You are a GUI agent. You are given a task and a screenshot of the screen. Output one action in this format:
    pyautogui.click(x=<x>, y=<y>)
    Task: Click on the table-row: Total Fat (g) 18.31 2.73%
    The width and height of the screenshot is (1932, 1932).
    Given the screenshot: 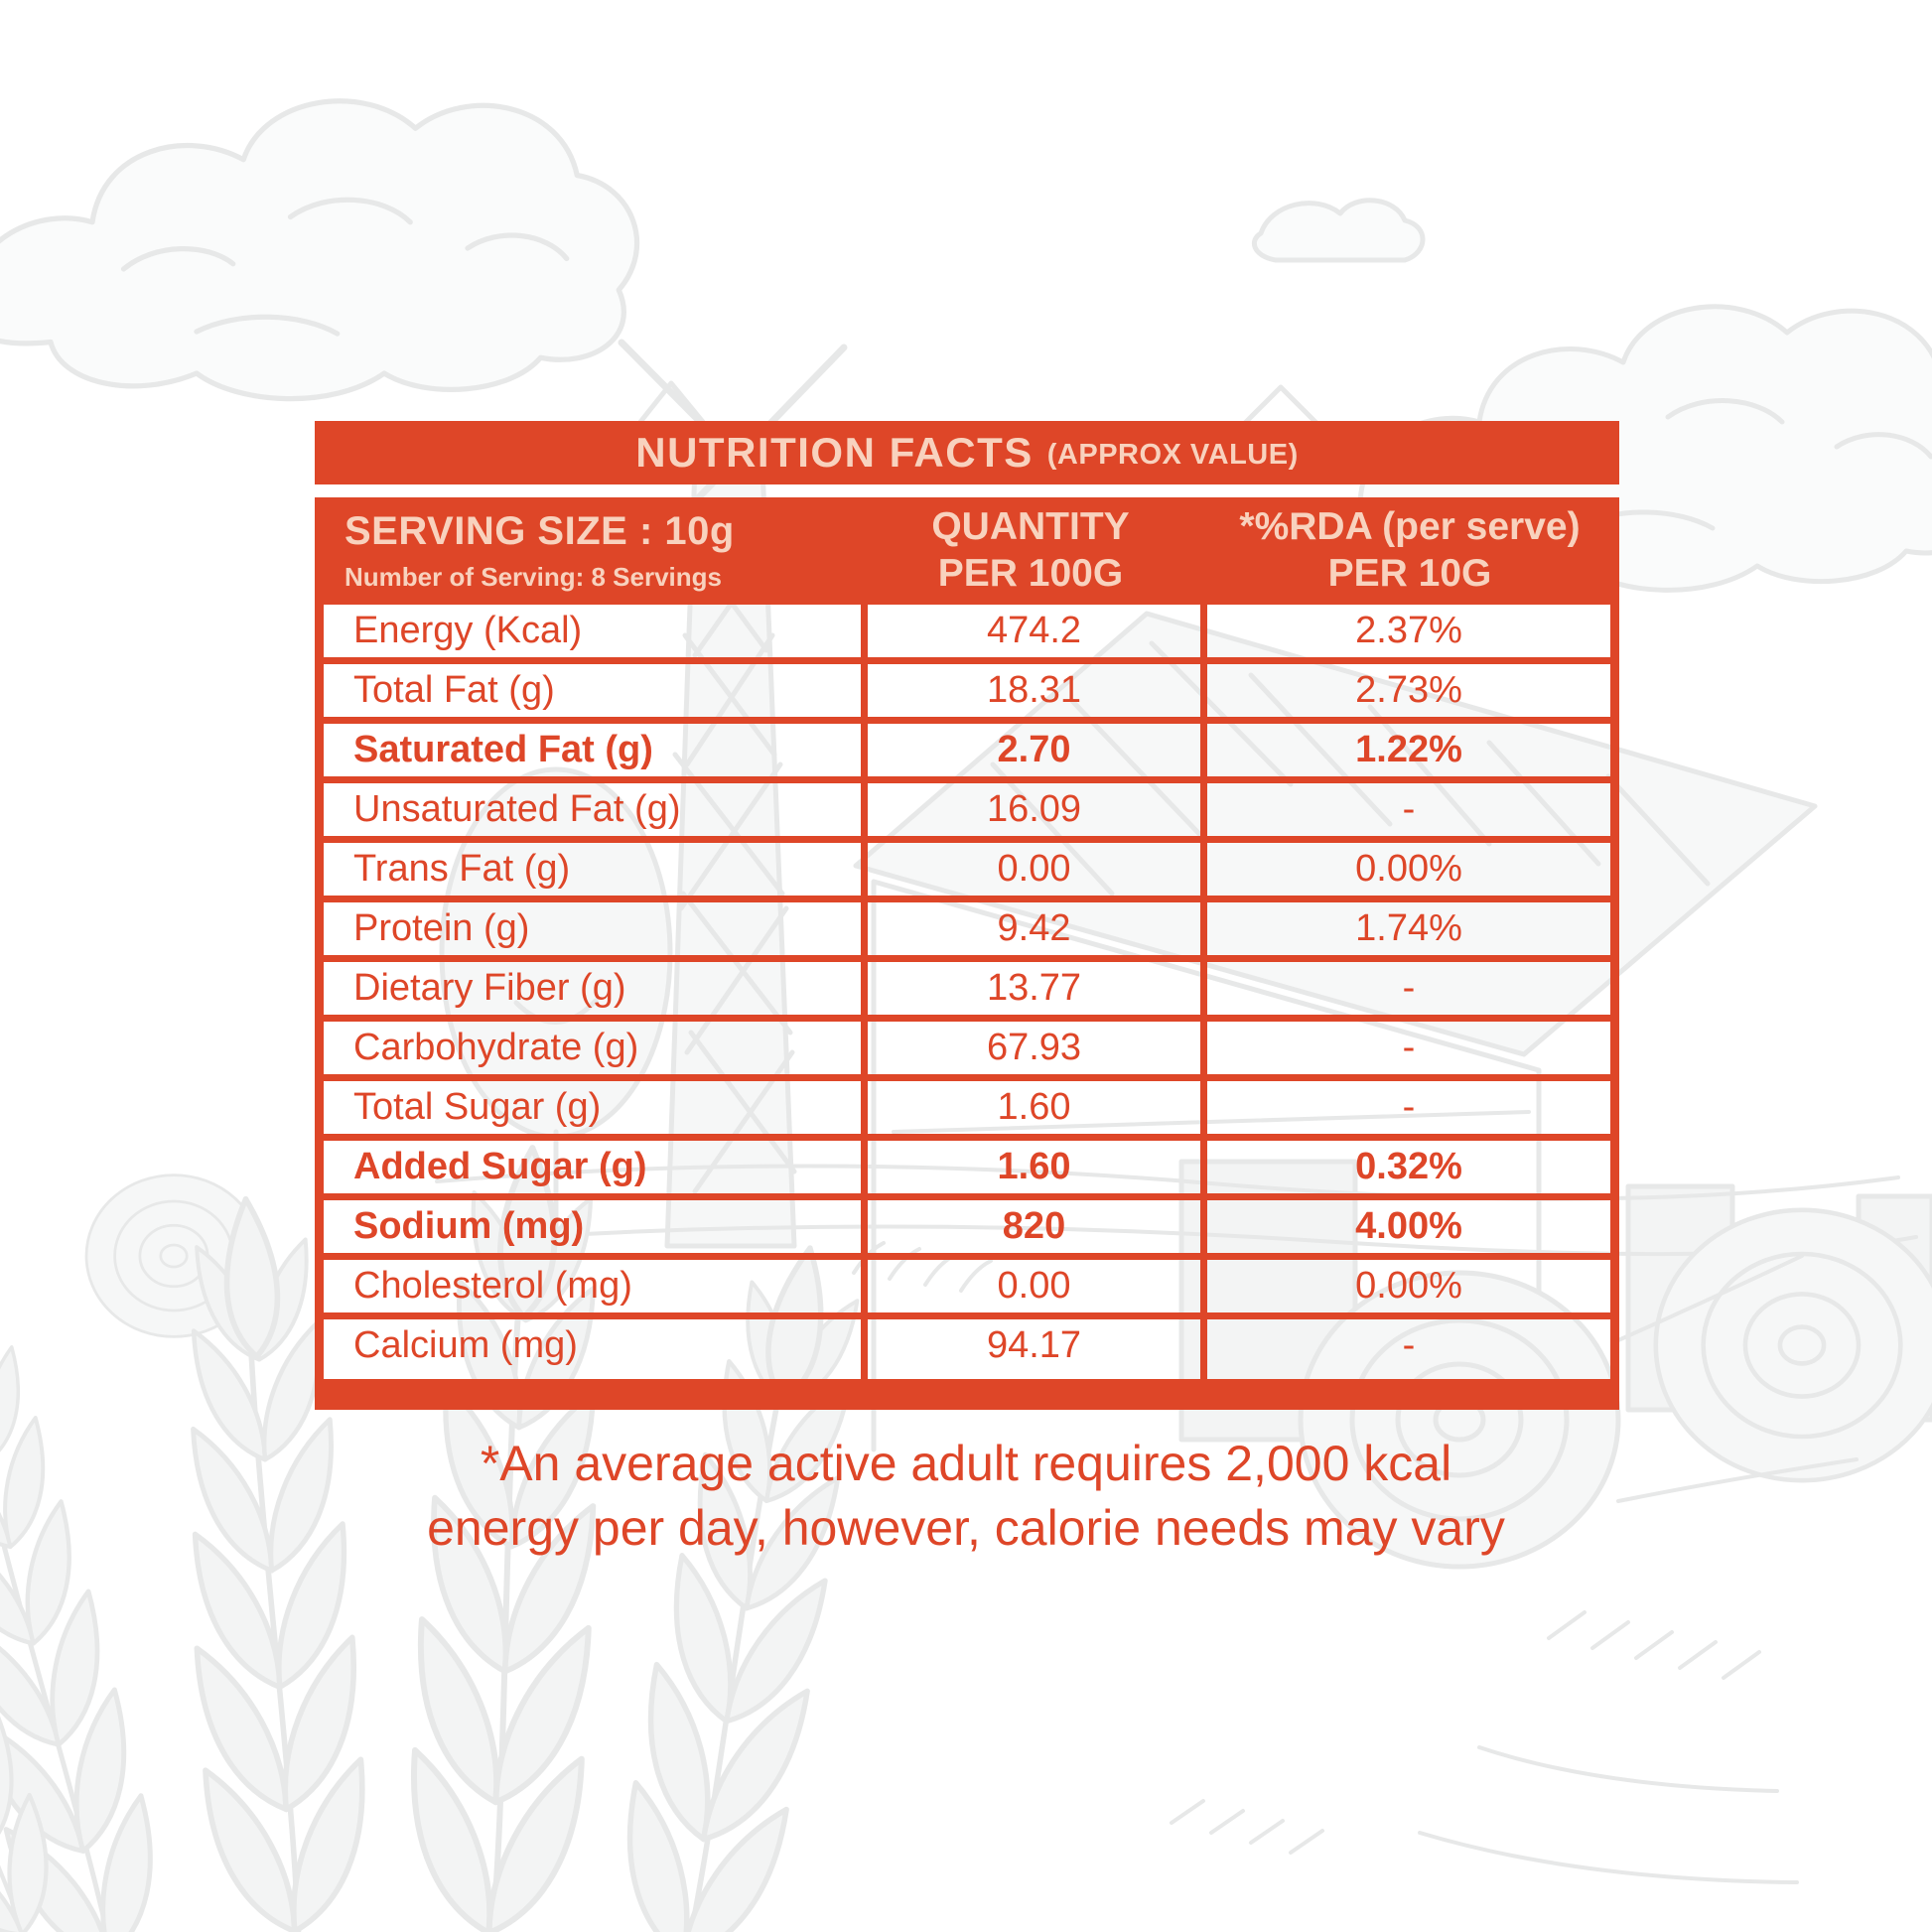 What is the action you would take?
    pyautogui.click(x=967, y=694)
    